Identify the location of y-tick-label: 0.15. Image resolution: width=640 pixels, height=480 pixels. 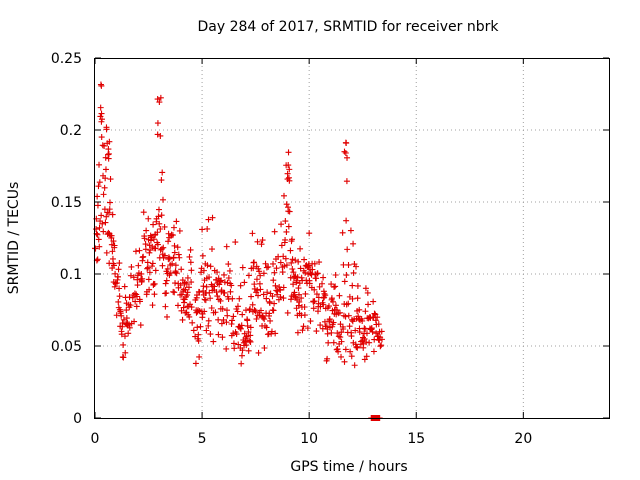
(66, 203).